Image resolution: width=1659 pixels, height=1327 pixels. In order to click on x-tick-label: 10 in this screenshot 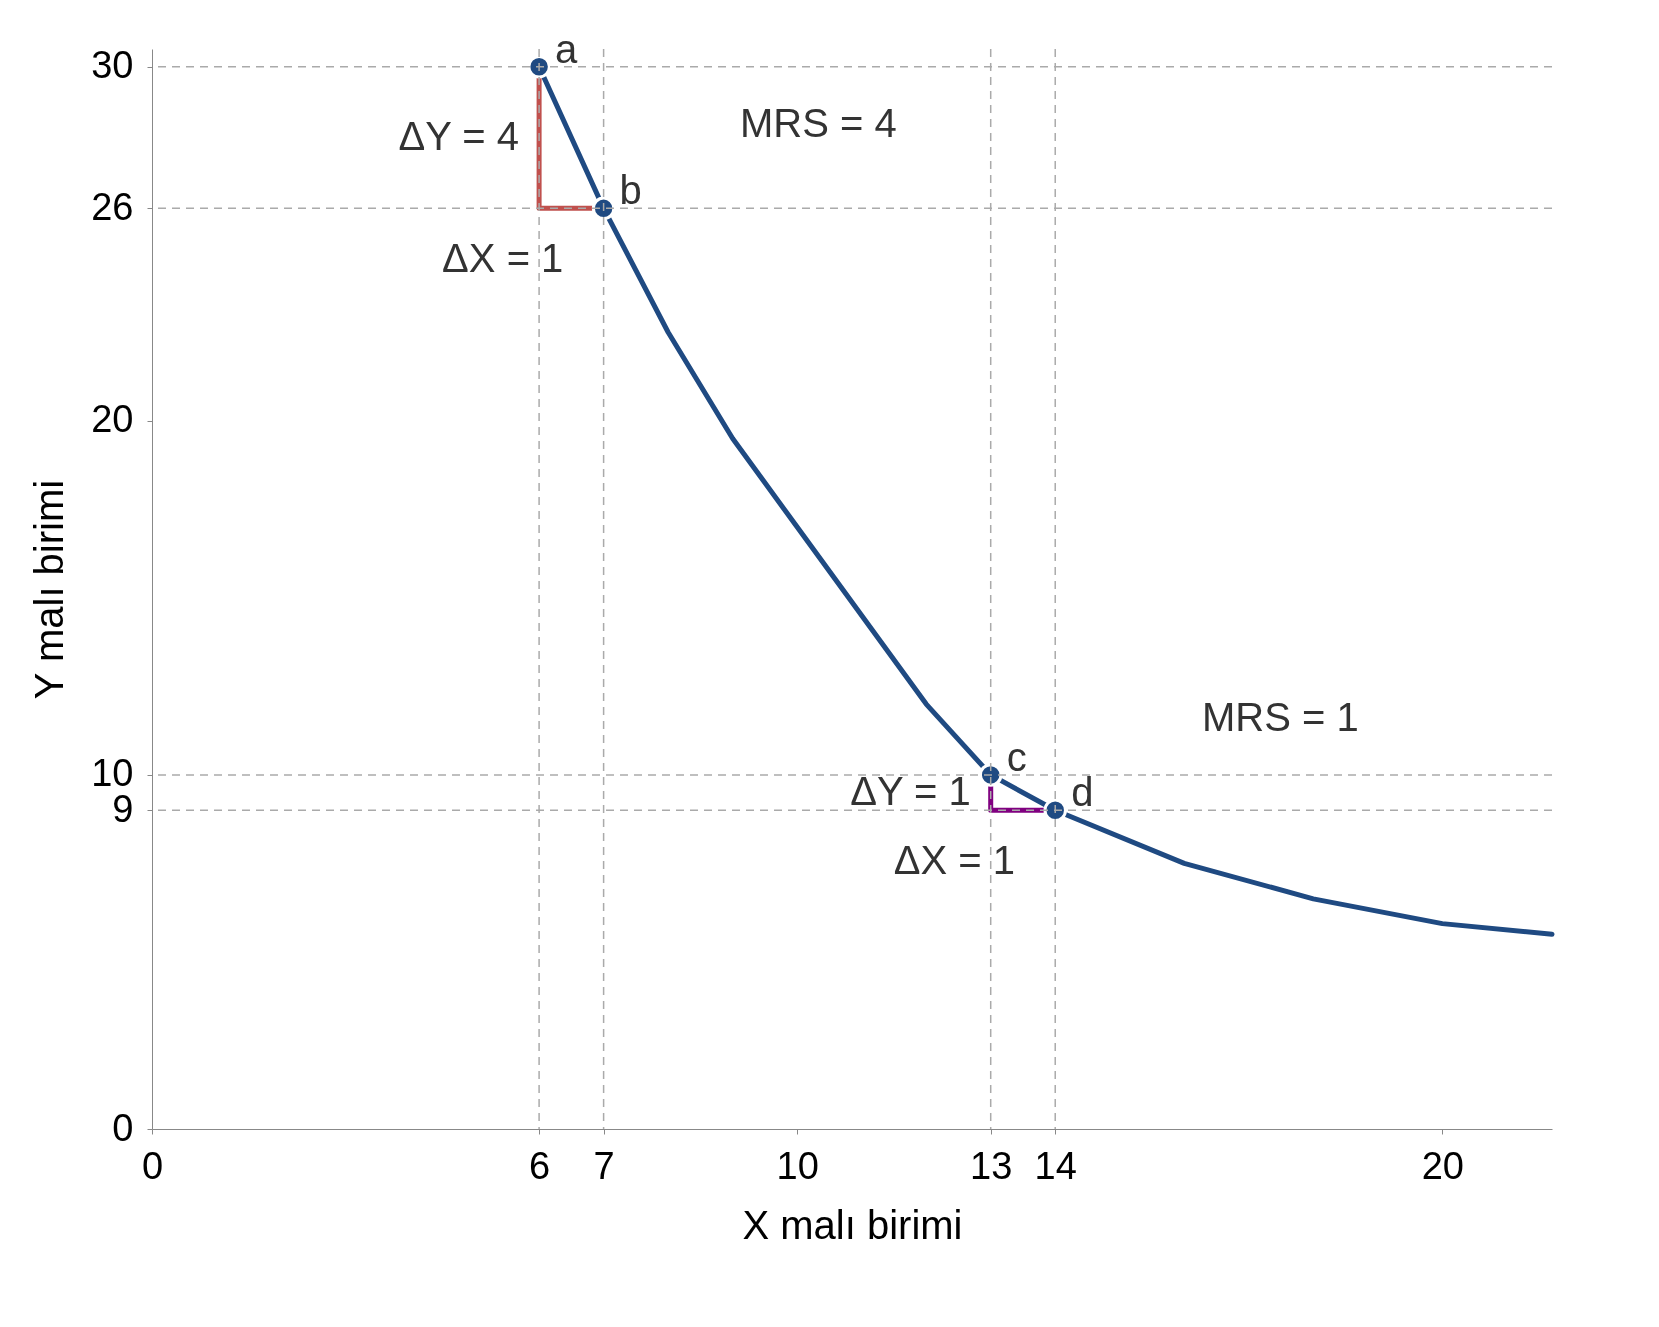, I will do `click(797, 1165)`.